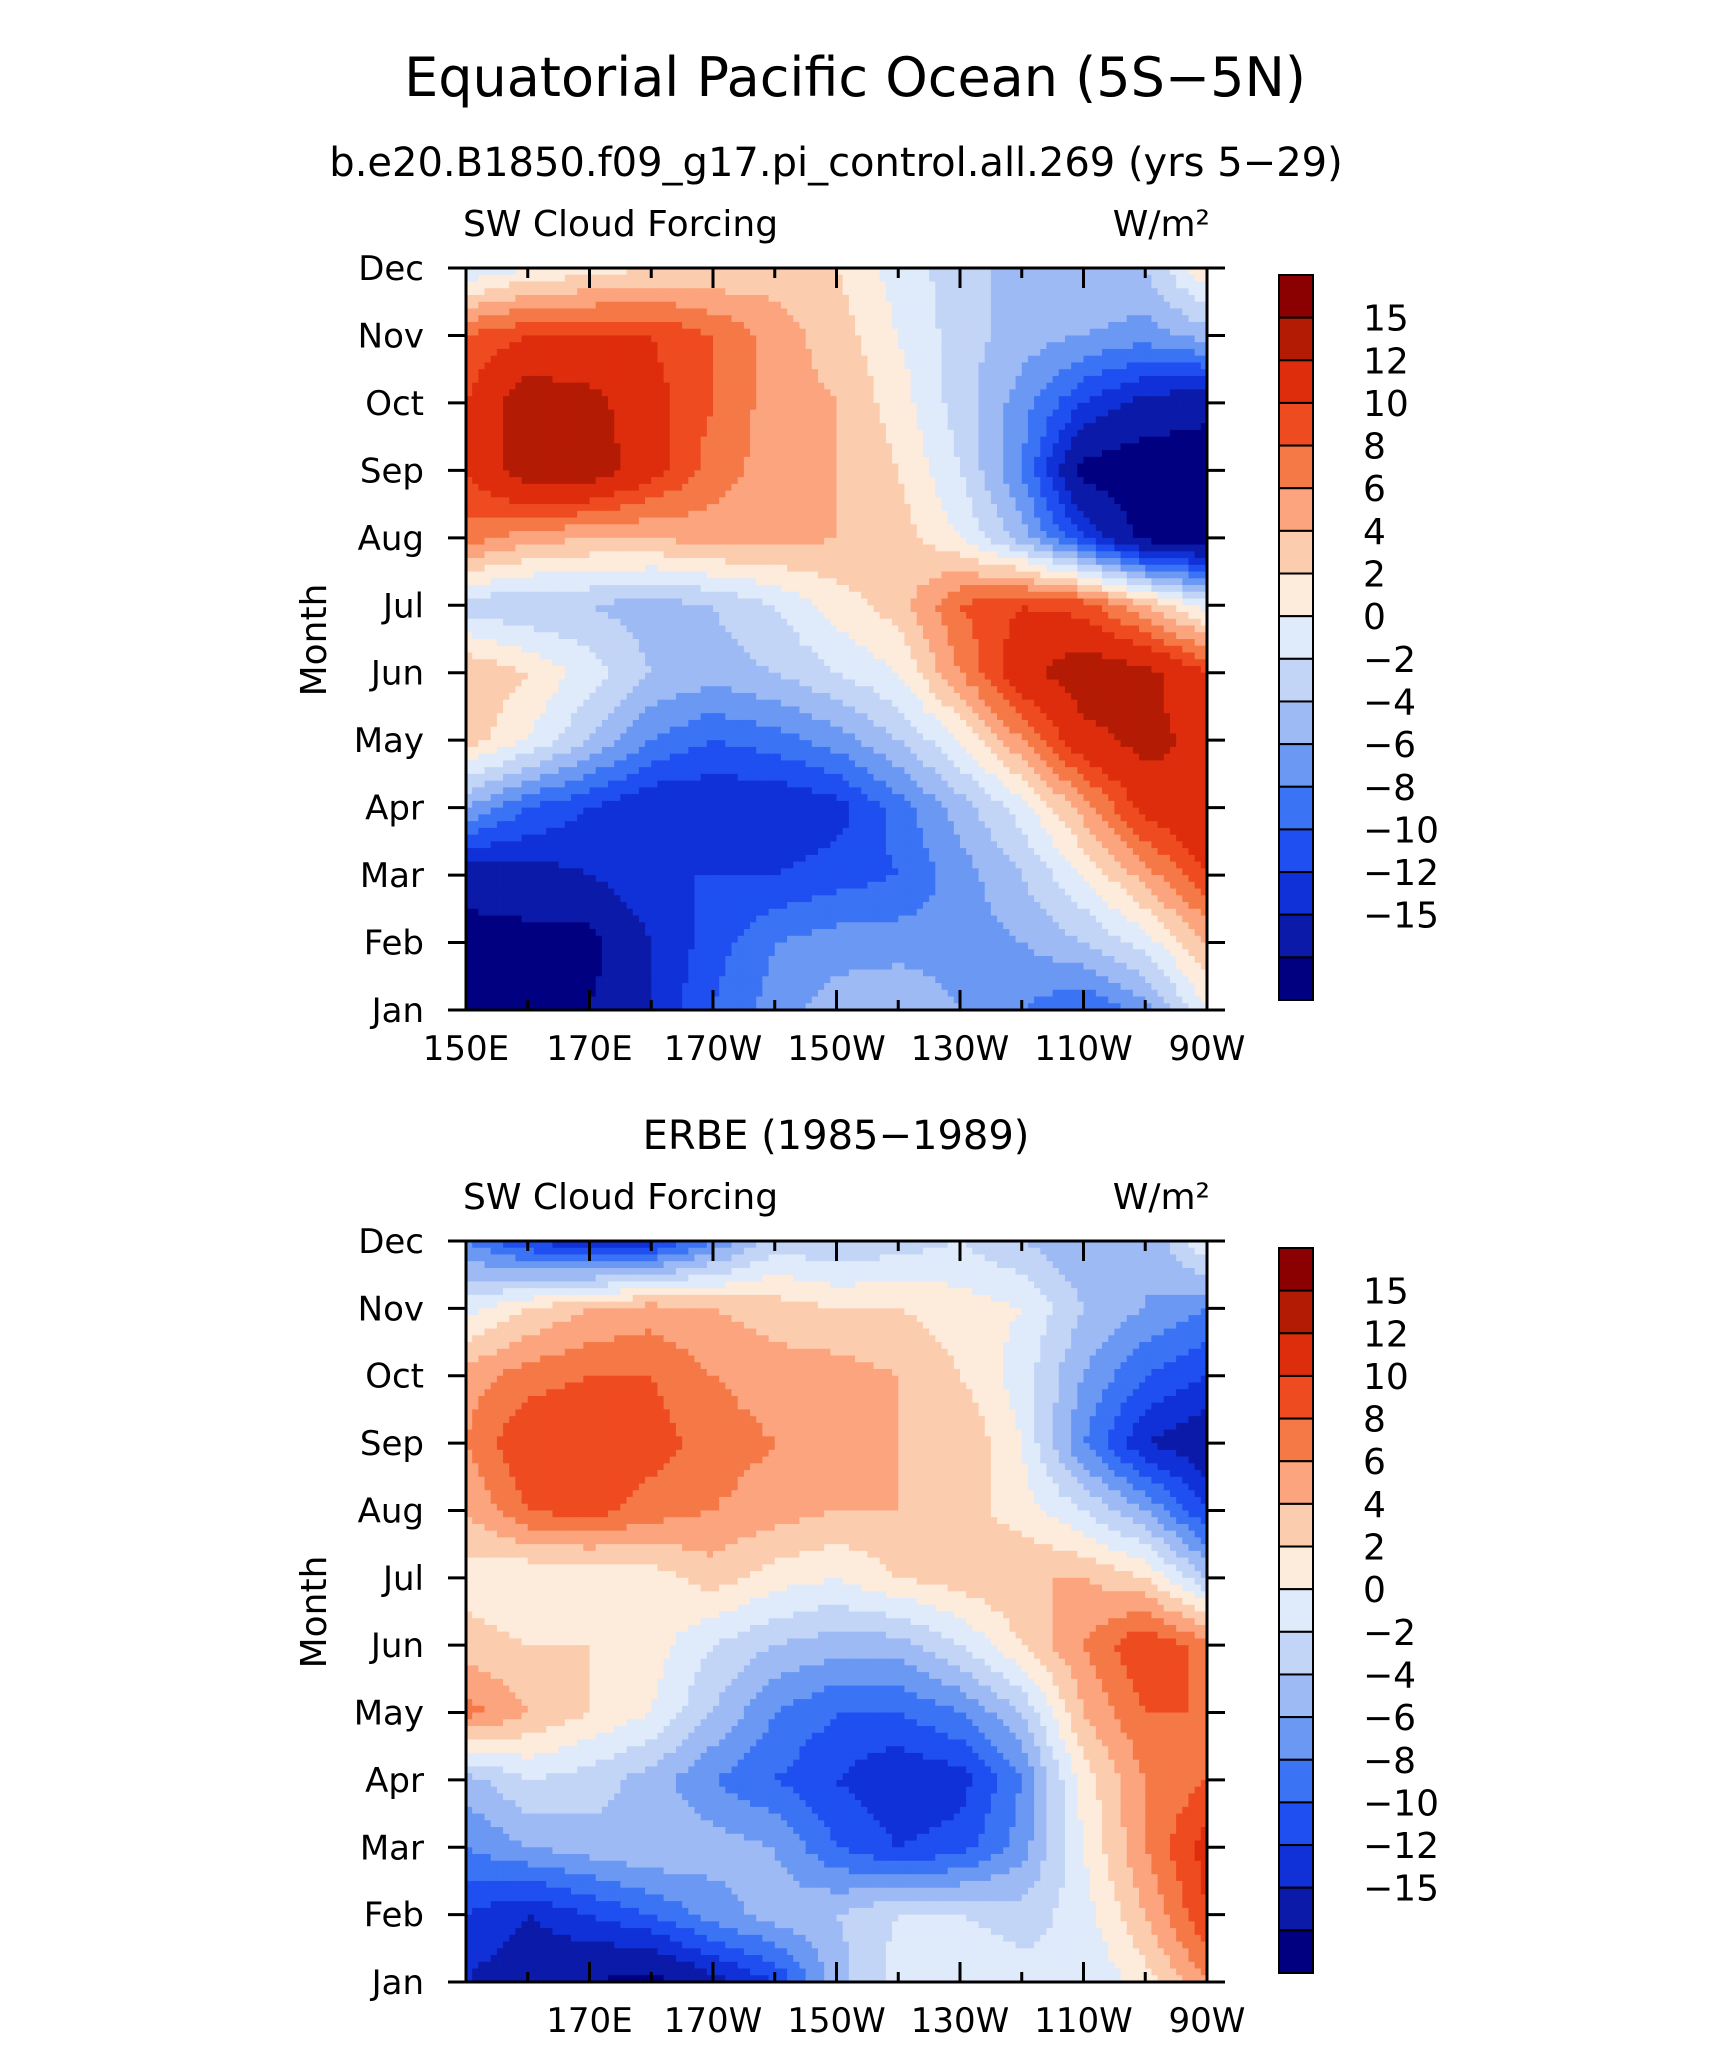  What do you see at coordinates (620, 224) in the screenshot?
I see `panel-left-label: SW Cloud Forcing` at bounding box center [620, 224].